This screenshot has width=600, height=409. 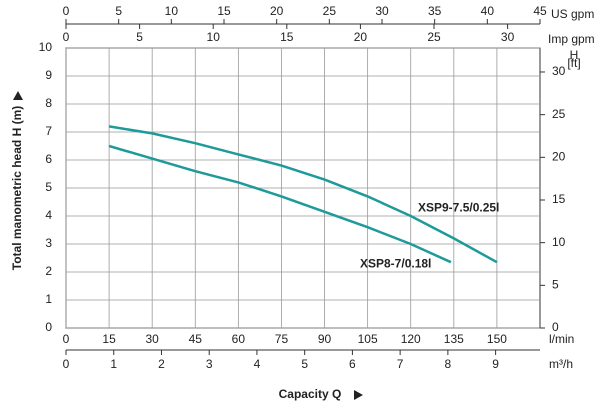 What do you see at coordinates (559, 156) in the screenshot?
I see `y2-tick-label: 20` at bounding box center [559, 156].